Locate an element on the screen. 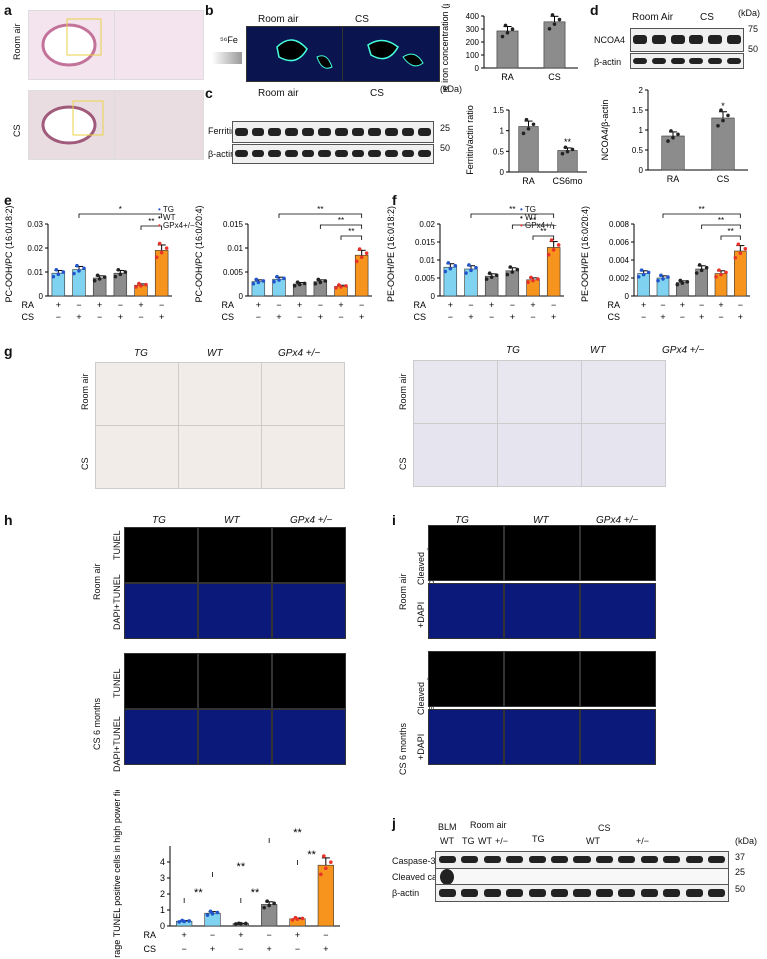 The height and width of the screenshot is (959, 767). ihc-airway-tg-ra is located at coordinates (137, 394).